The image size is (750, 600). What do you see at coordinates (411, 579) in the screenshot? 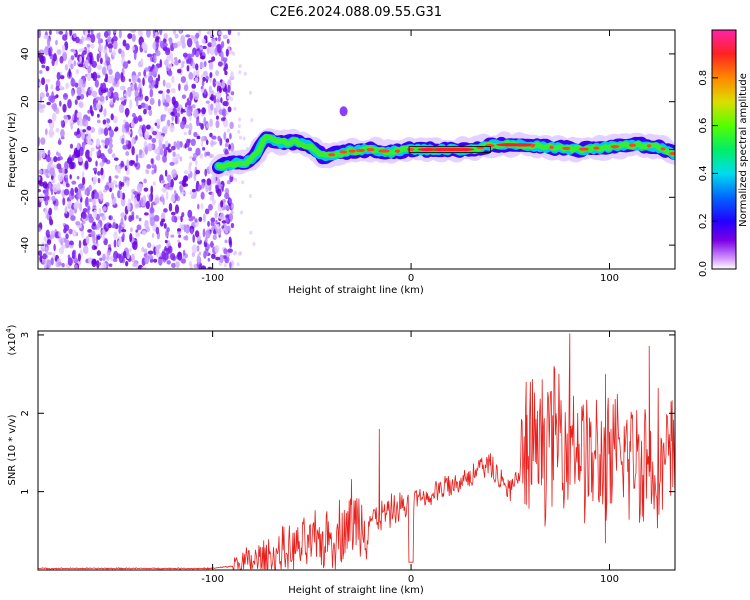
I see `x-tick-label: 0` at bounding box center [411, 579].